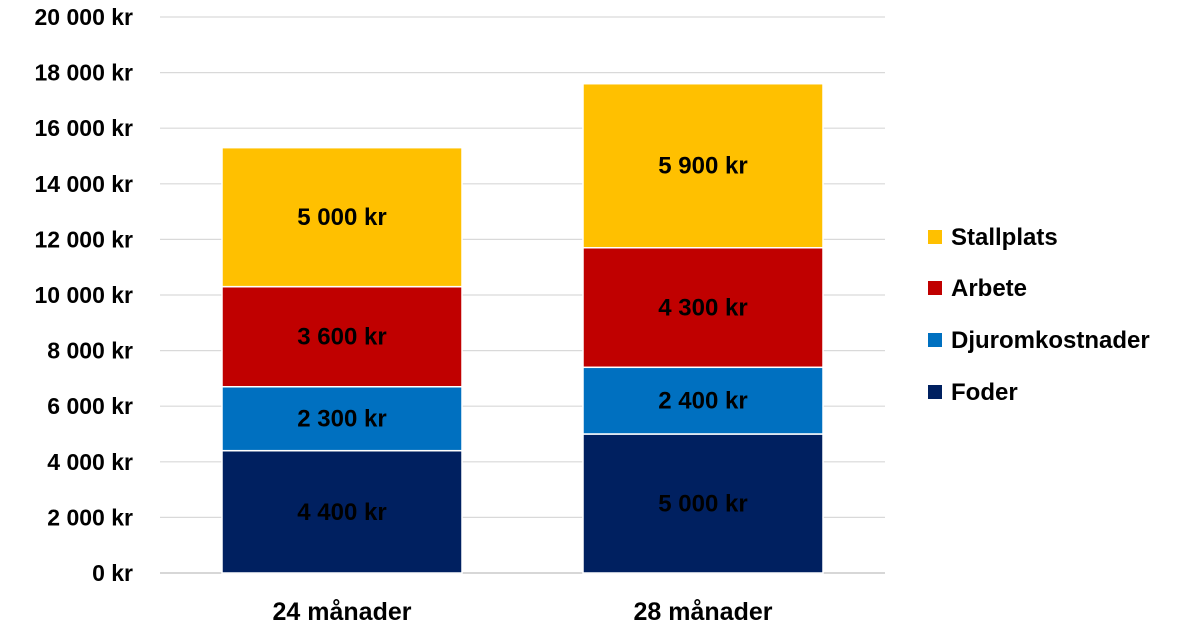 The image size is (1200, 630). Describe the element at coordinates (935, 237) in the screenshot. I see `legend-swatch-stallplats` at that location.